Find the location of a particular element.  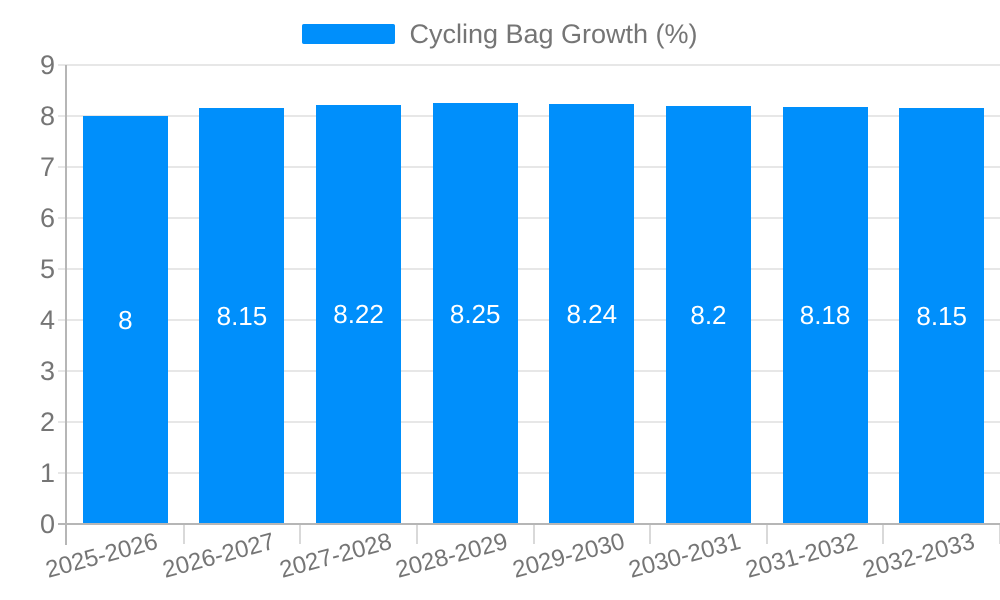

bar: 8 is located at coordinates (125, 320).